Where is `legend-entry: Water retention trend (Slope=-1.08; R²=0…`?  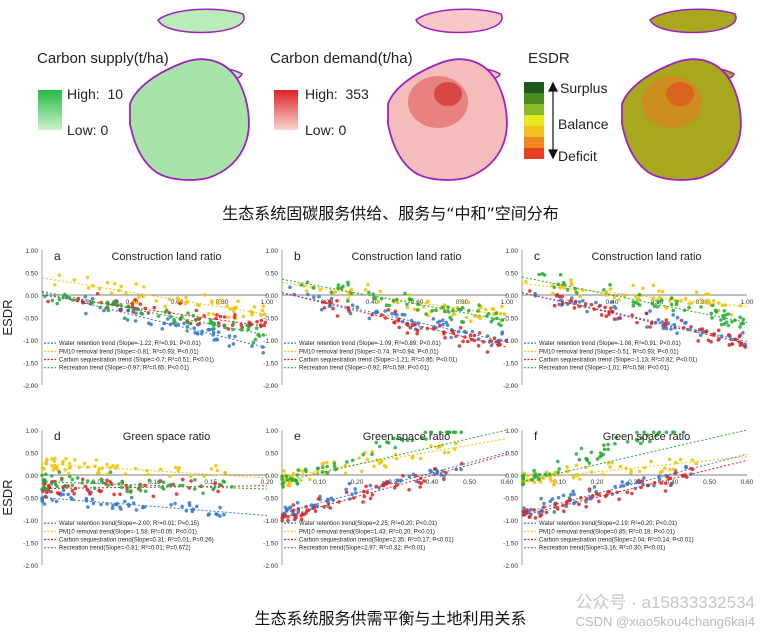 legend-entry: Water retention trend (Slope=-1.08; R²=0… is located at coordinates (610, 344).